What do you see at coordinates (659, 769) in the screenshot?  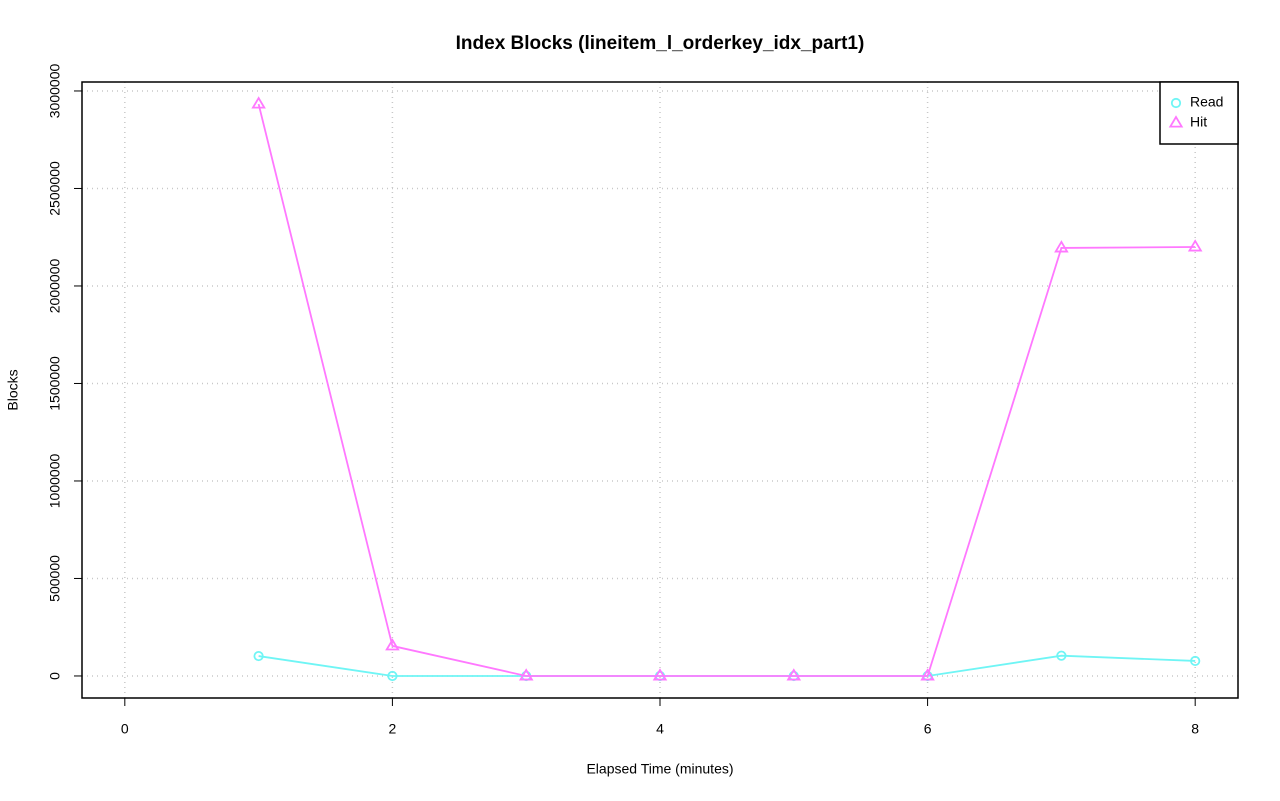 I see `x-axis-label: Elapsed Time (minutes)` at bounding box center [659, 769].